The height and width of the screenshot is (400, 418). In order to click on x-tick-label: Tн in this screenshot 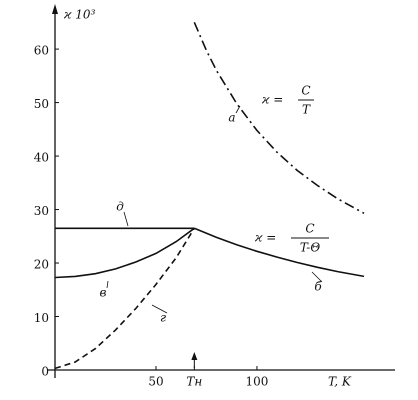, I will do `click(194, 382)`.